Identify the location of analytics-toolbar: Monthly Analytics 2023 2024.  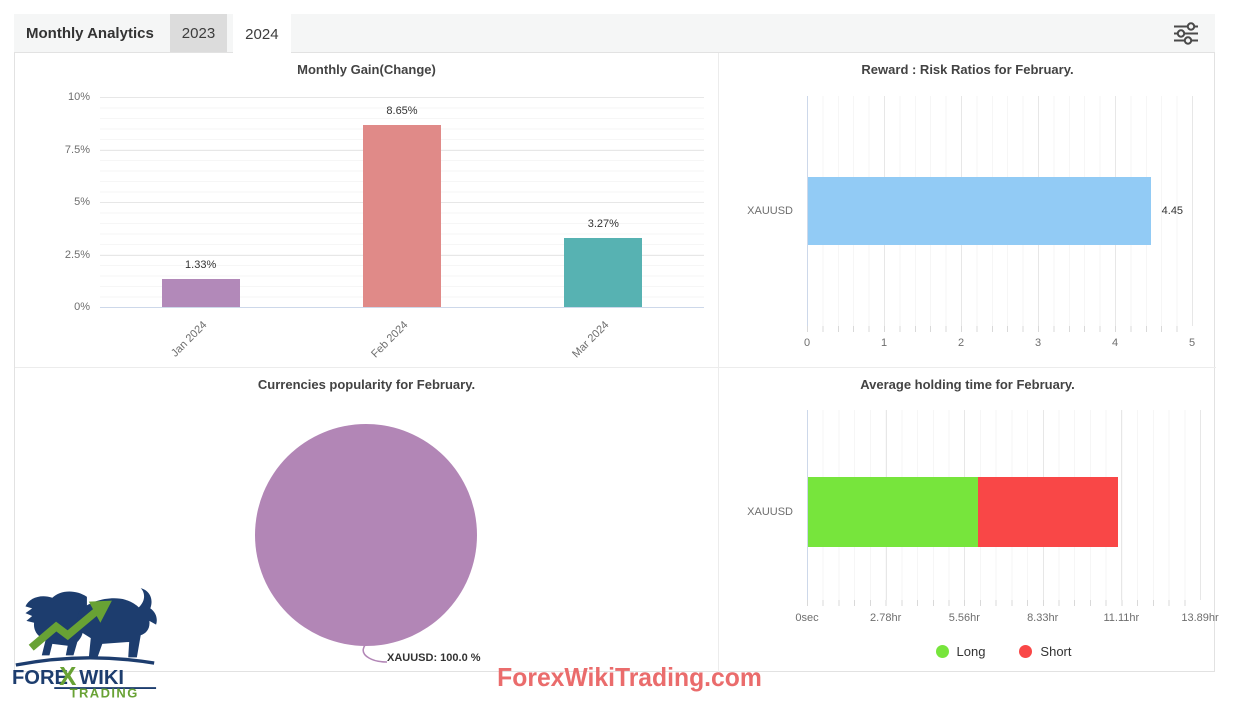
(614, 34).